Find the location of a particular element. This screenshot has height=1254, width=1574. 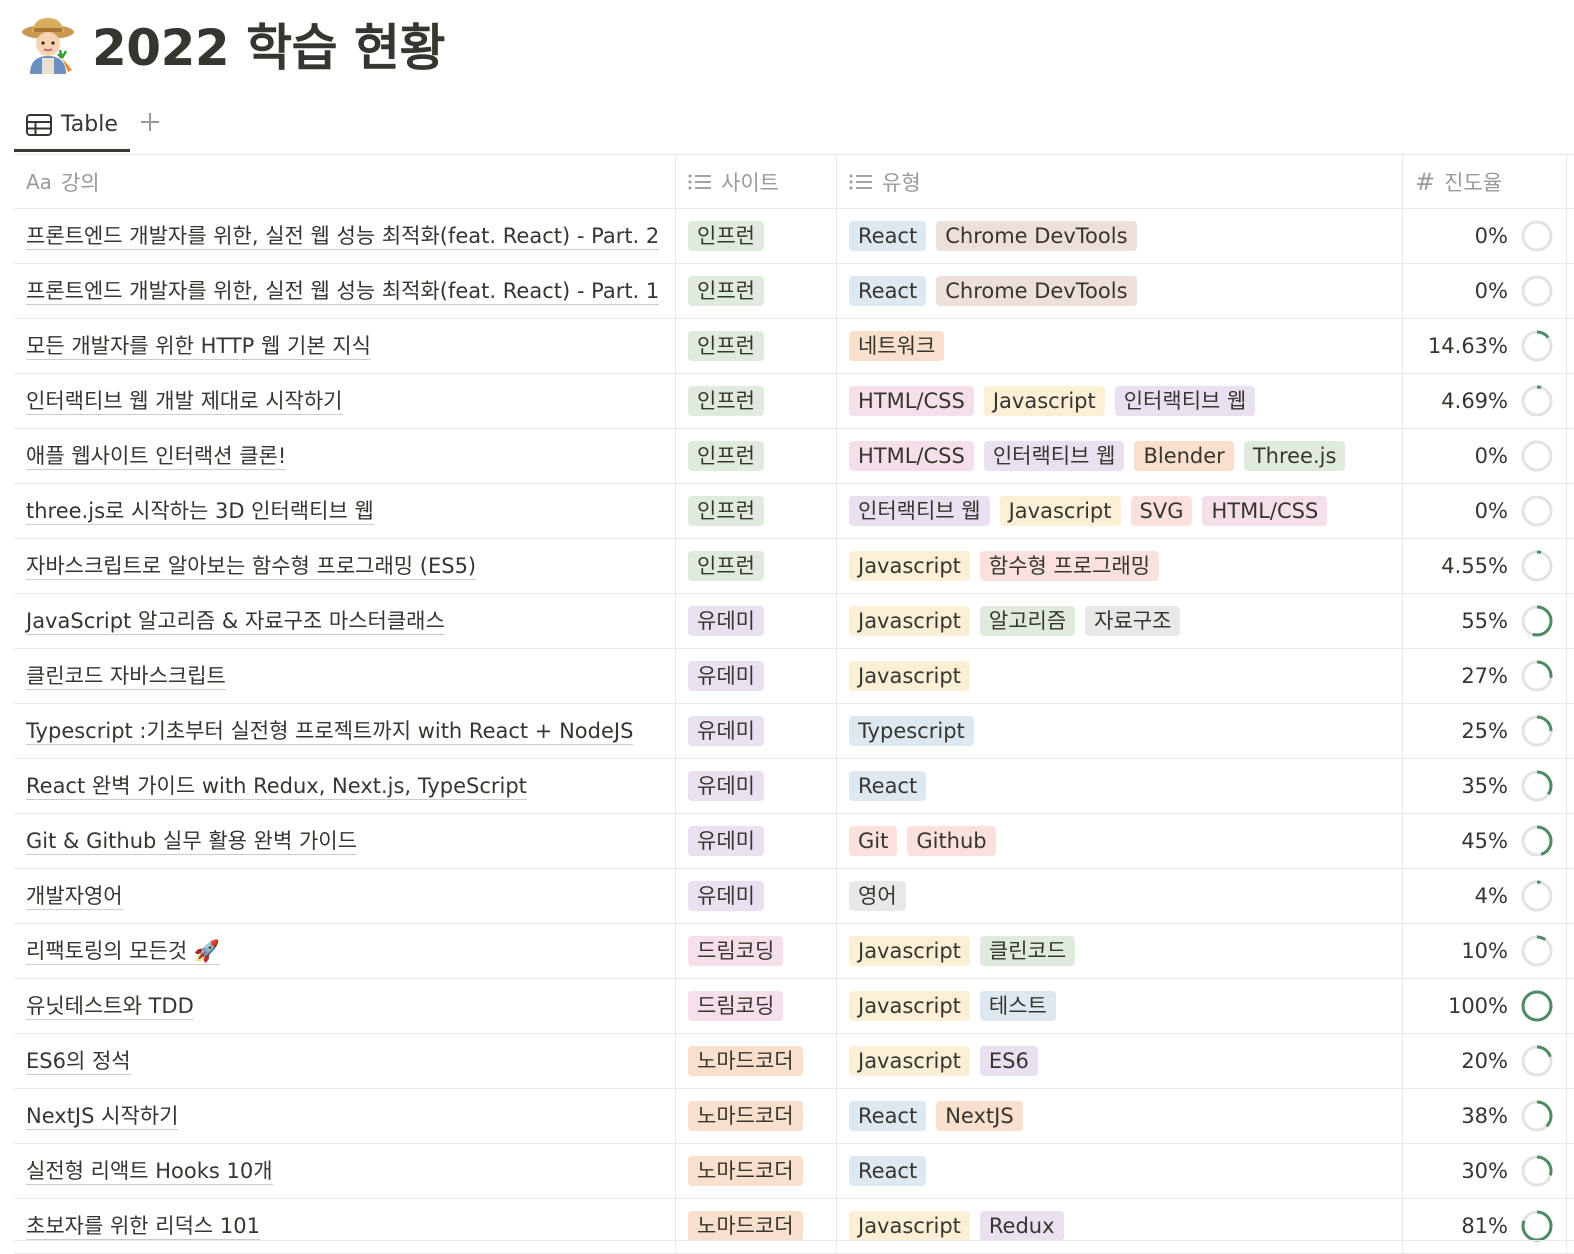

lecture-title: 클린코드 자바스크립트 is located at coordinates (126, 676).